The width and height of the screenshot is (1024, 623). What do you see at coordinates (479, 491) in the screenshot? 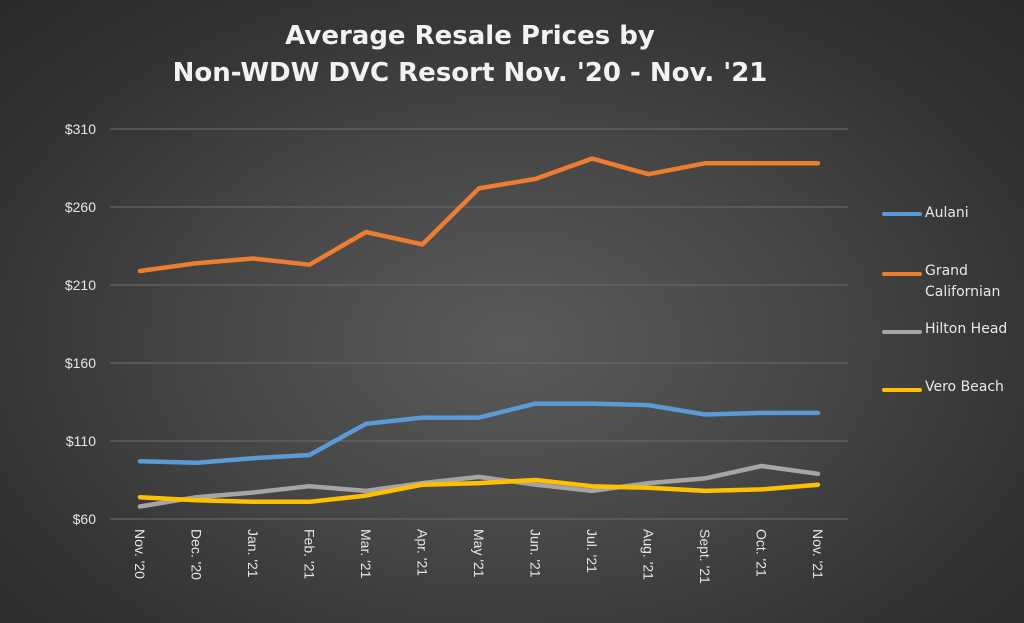
I see `series-line-vero-beach` at bounding box center [479, 491].